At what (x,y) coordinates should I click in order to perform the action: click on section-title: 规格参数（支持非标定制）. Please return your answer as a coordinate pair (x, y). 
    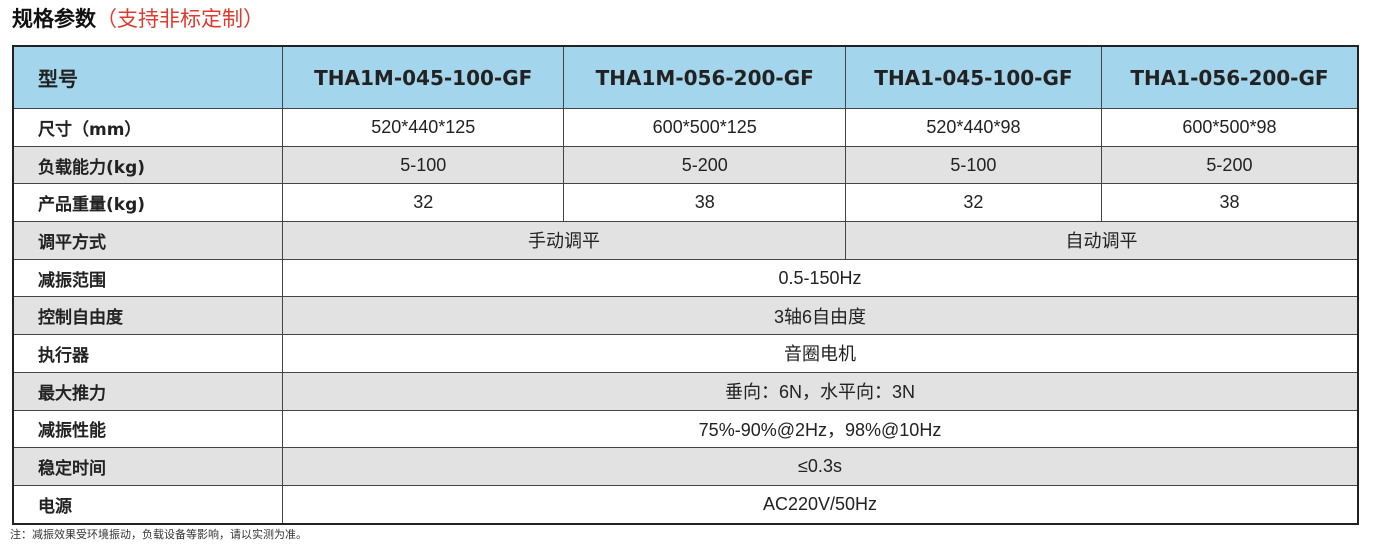
    Looking at the image, I should click on (138, 18).